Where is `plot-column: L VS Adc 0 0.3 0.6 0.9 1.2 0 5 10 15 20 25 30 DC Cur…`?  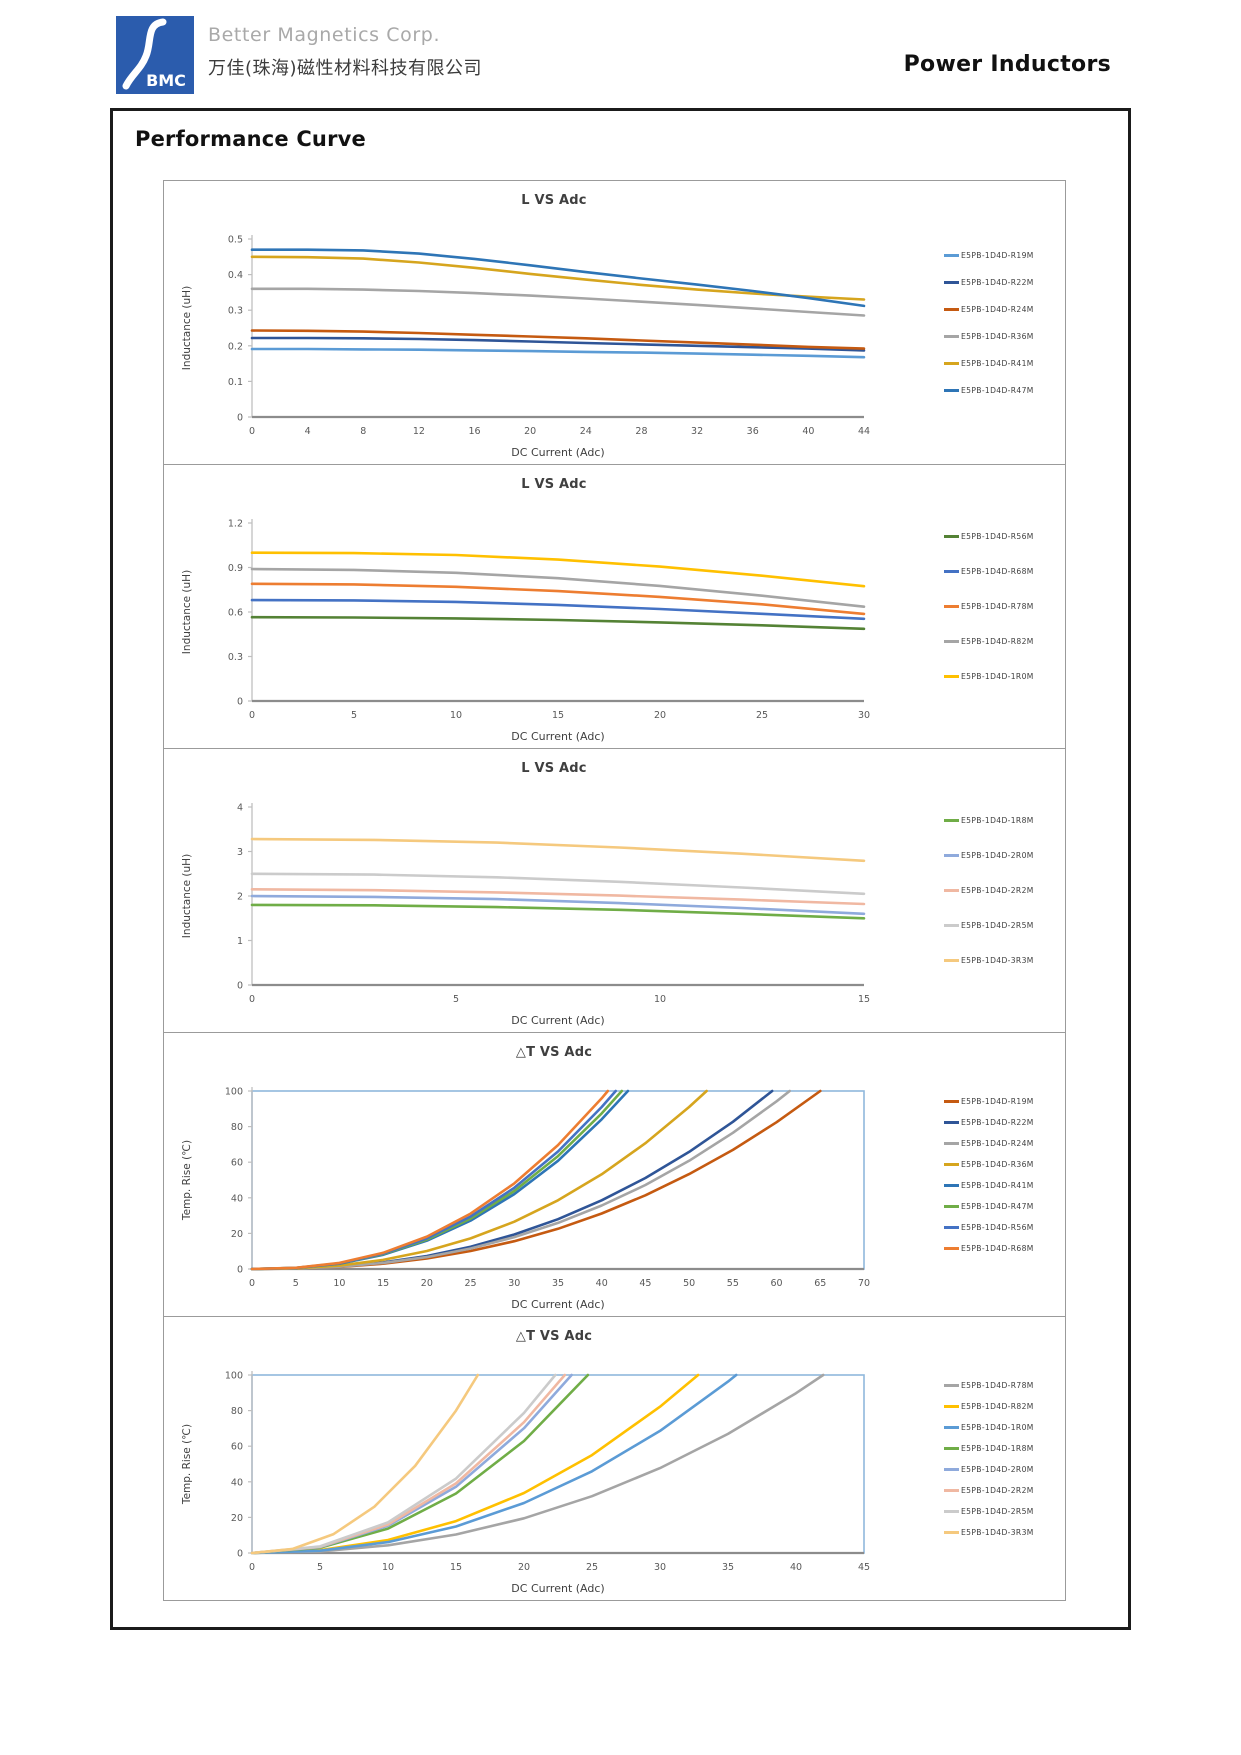 plot-column: L VS Adc 0 0.3 0.6 0.9 1.2 0 5 10 15 20 25 30 DC Cur… is located at coordinates (554, 606).